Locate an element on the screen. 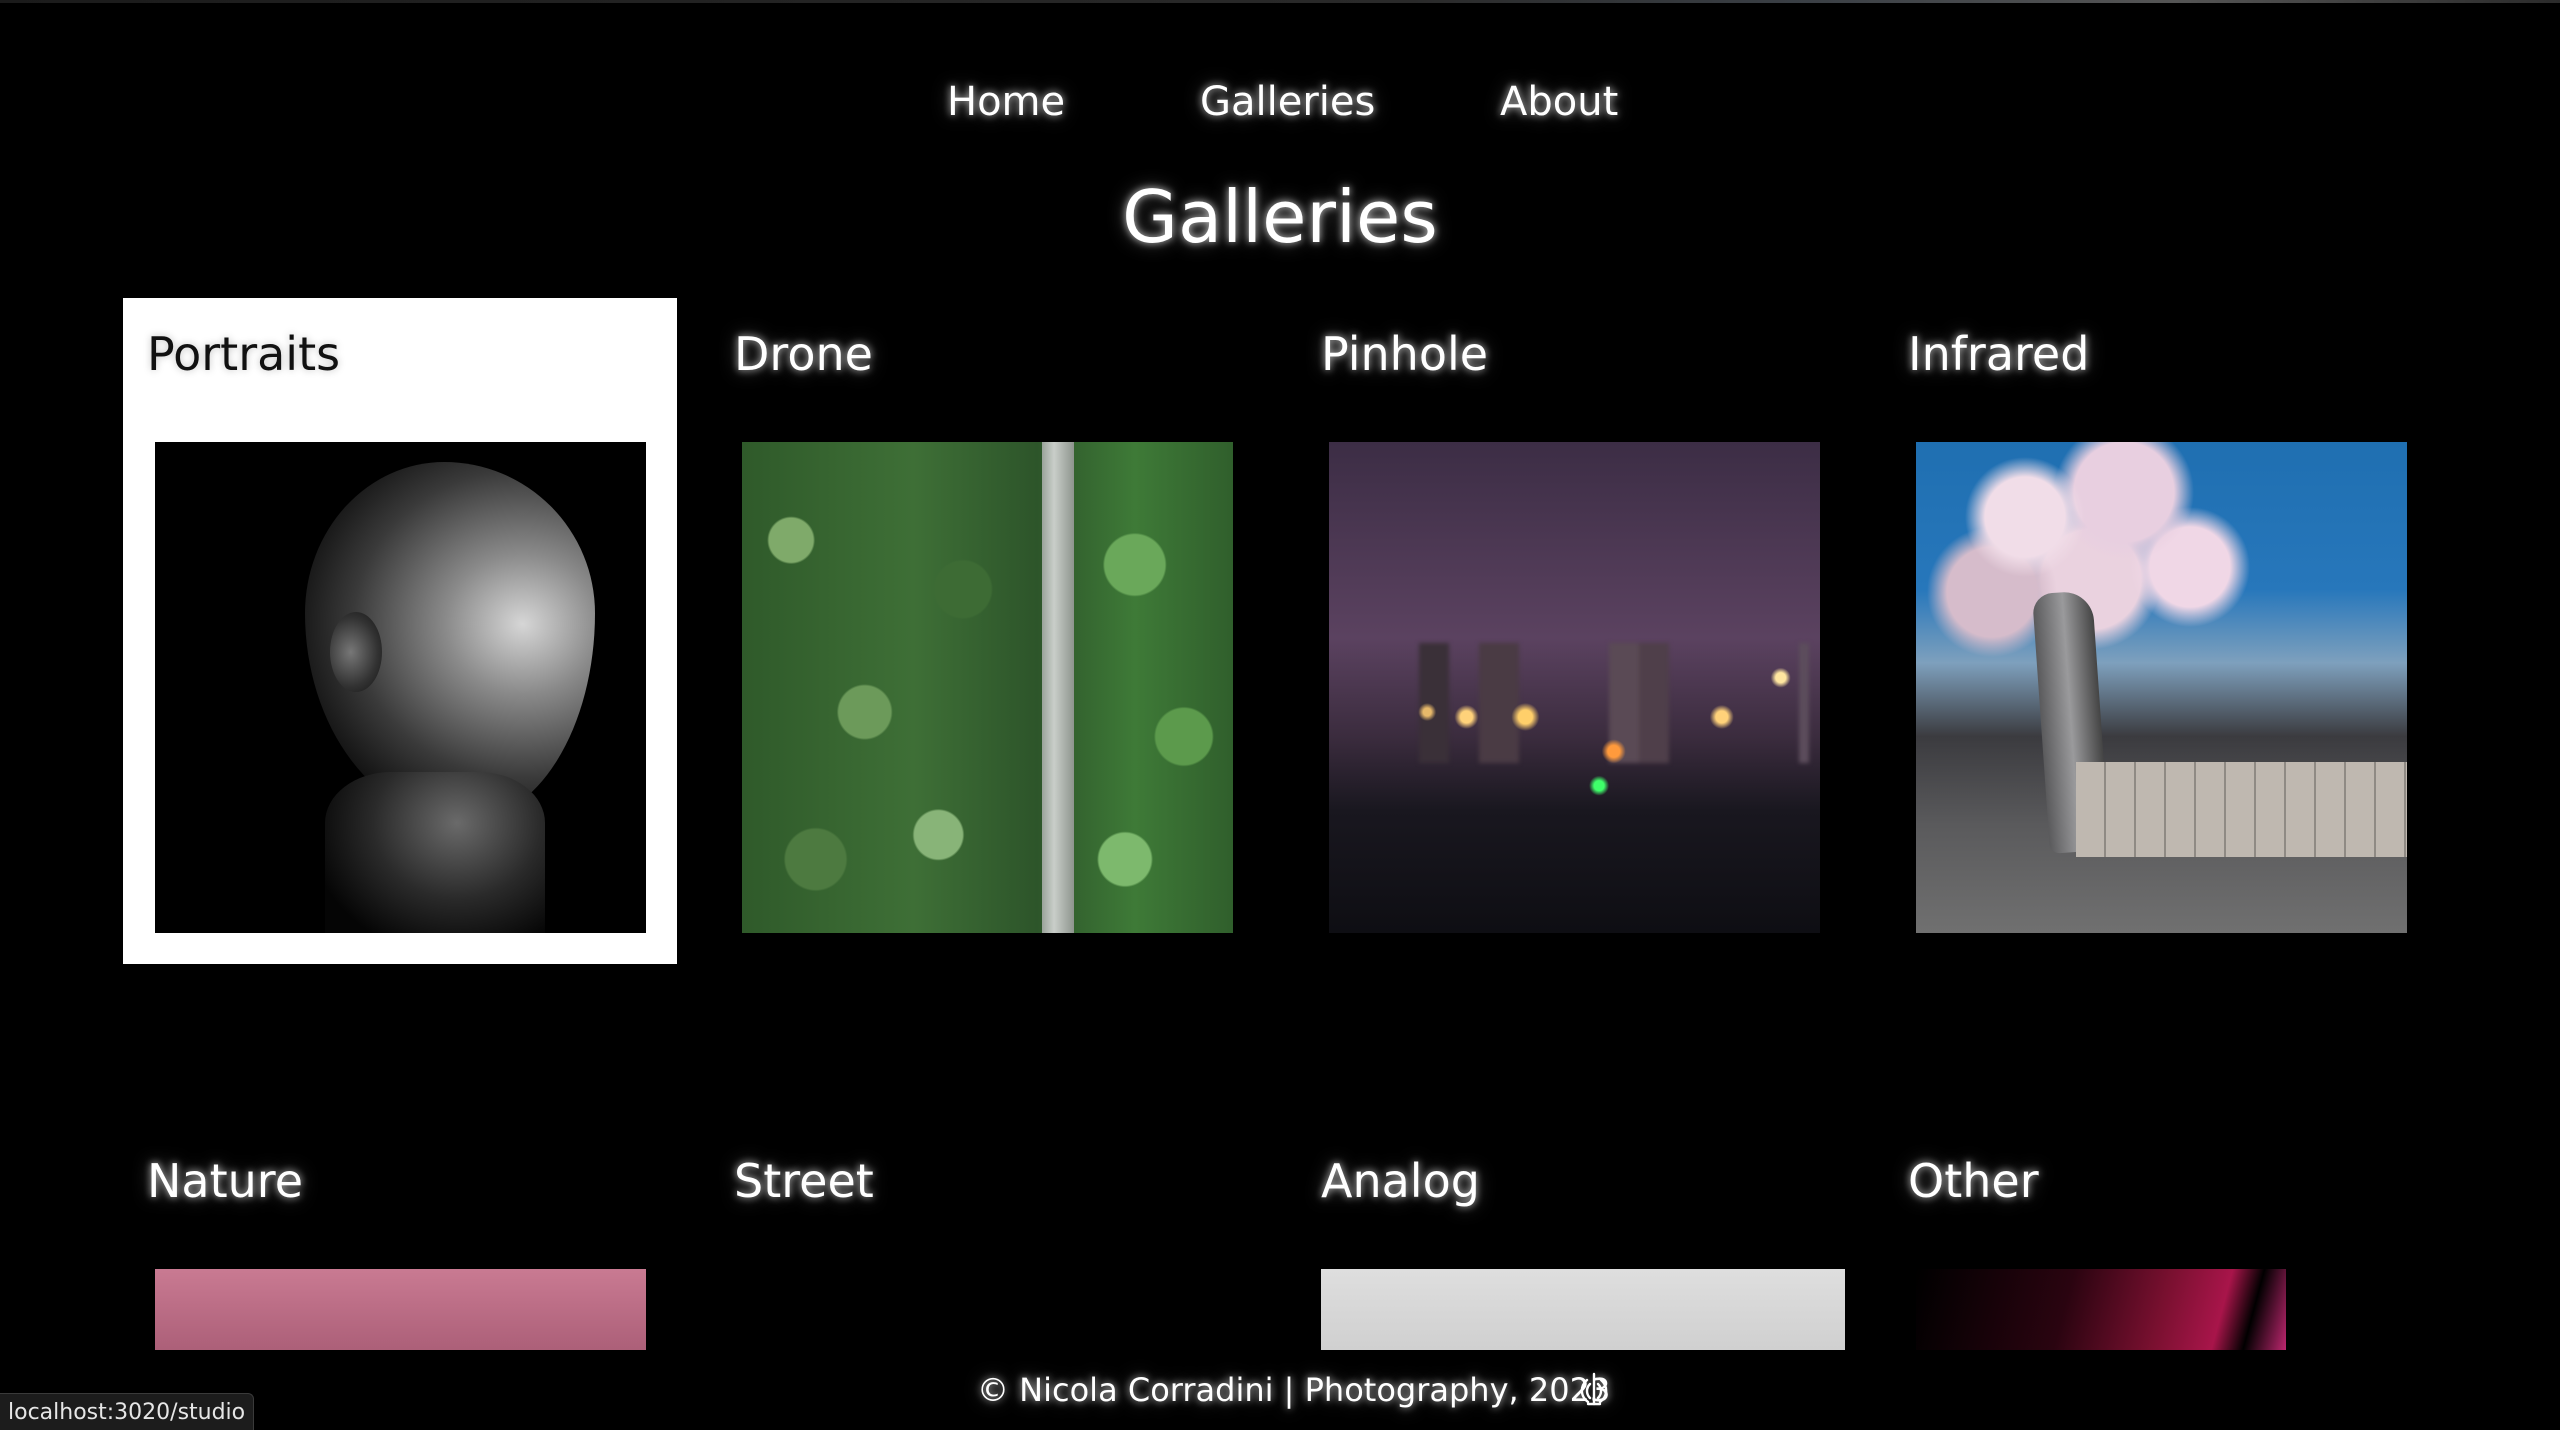  footer: © Nicola Corradini | Photography, 2023 is located at coordinates (1280, 1390).